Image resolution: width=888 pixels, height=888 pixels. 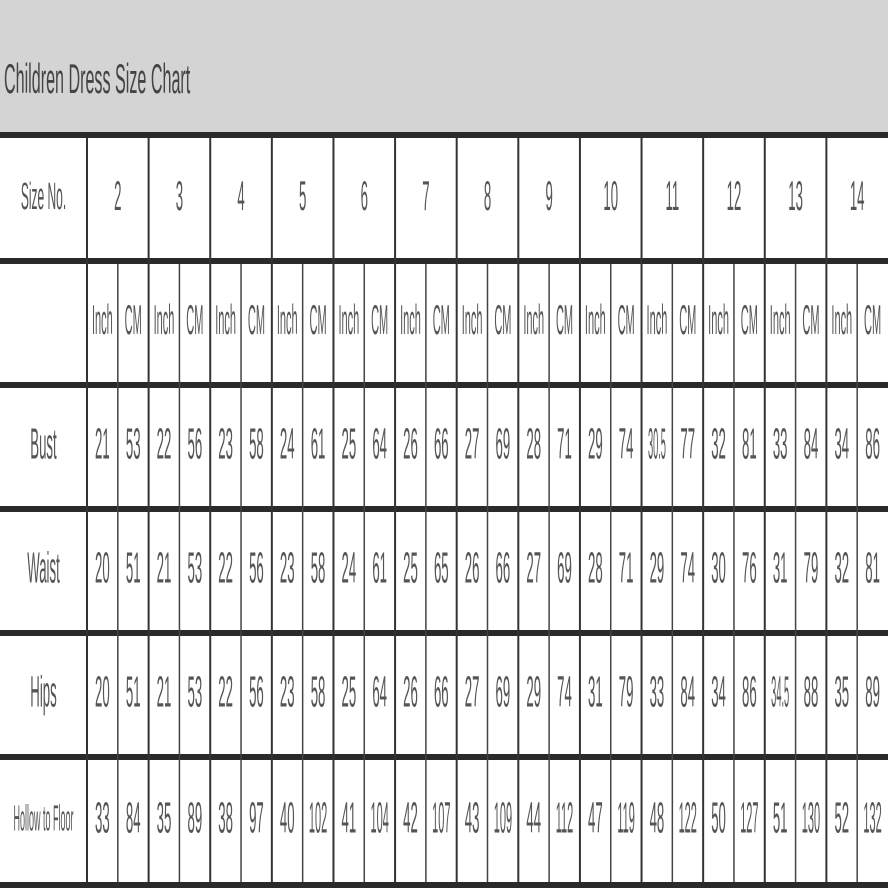 What do you see at coordinates (811, 817) in the screenshot?
I see `cell-value: 130` at bounding box center [811, 817].